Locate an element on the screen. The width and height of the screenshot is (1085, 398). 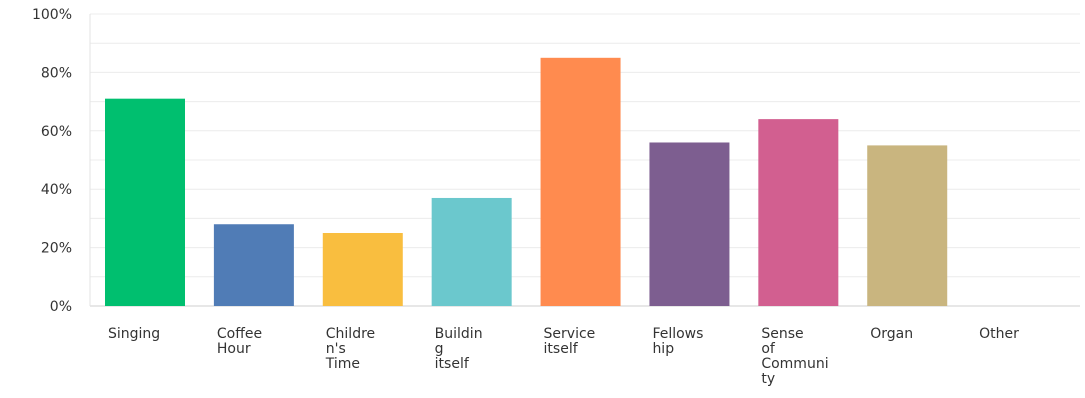
x-tick-label: Service itself is located at coordinates (570, 341).